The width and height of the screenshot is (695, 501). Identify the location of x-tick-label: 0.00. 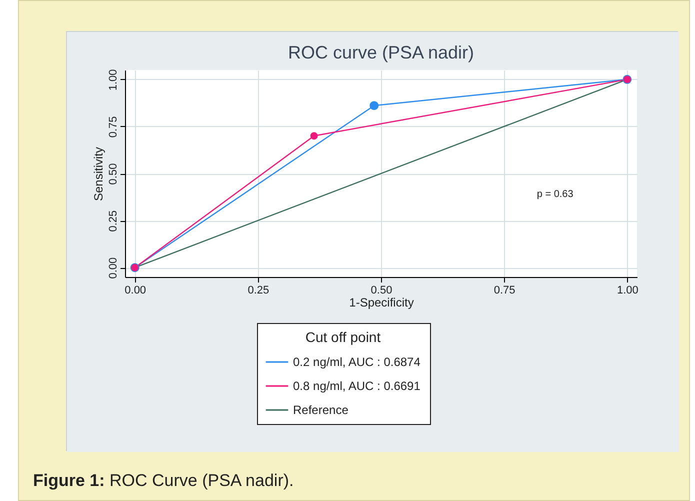
(135, 290).